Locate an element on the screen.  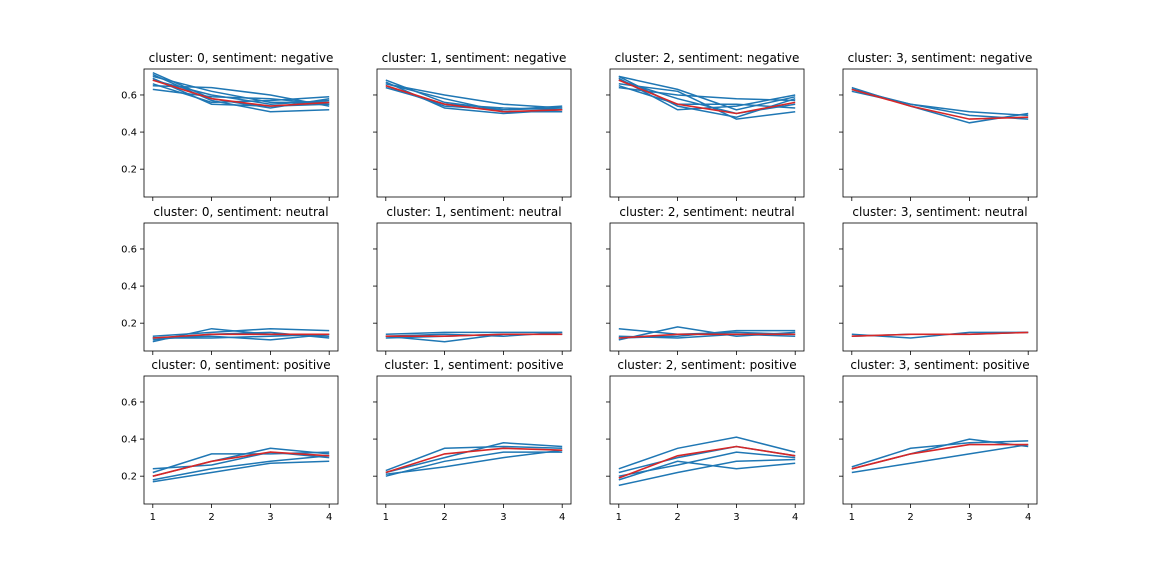
subplot: cluster: 3, sentiment: positive 1 2 3 4 is located at coordinates (938, 440).